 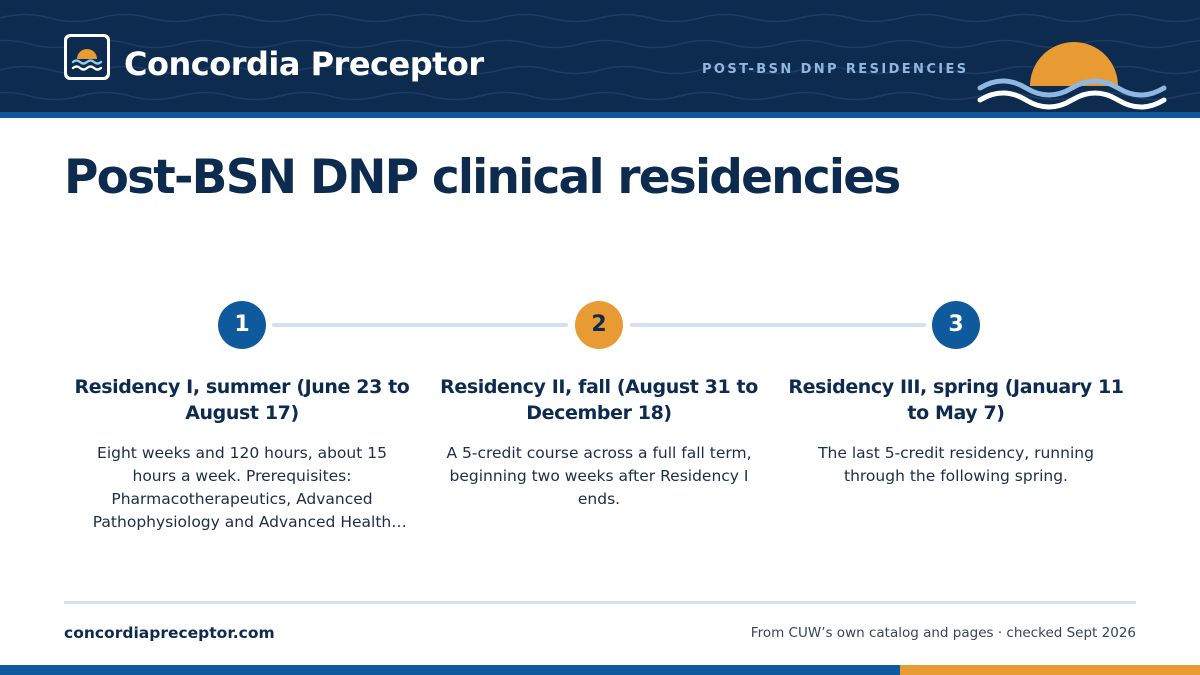 What do you see at coordinates (956, 325) in the screenshot?
I see `step-badge-3: 3` at bounding box center [956, 325].